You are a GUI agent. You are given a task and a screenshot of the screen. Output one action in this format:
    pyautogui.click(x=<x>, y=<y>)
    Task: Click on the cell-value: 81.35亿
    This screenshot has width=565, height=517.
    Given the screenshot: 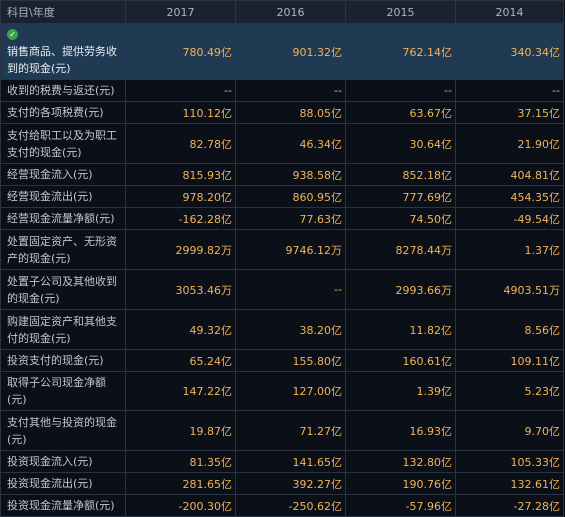 What is the action you would take?
    pyautogui.click(x=180, y=461)
    